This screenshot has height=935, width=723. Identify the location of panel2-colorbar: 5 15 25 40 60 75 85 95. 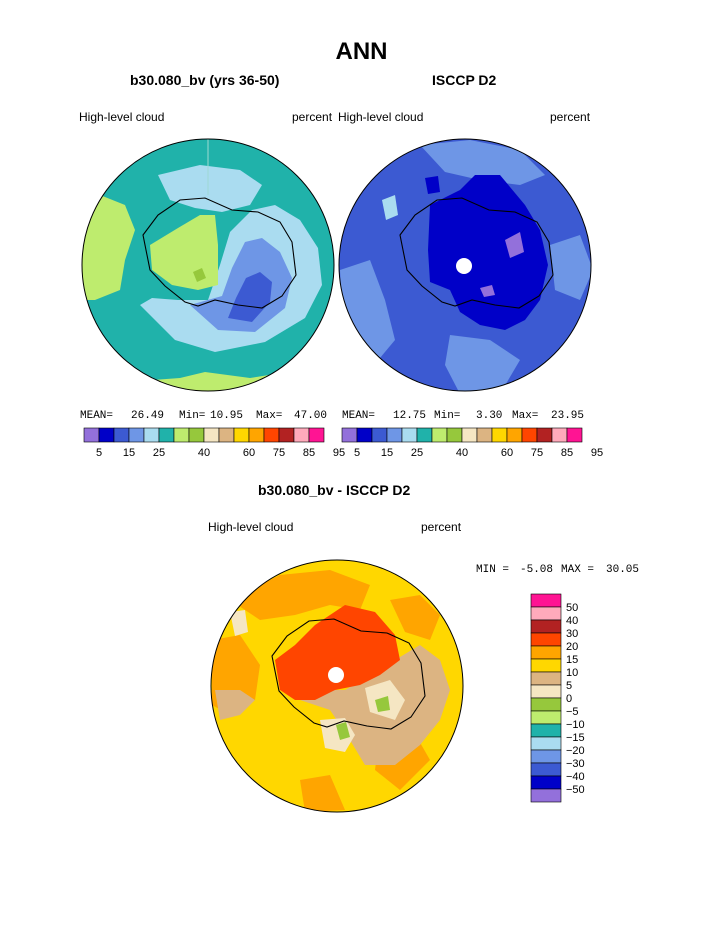
(472, 443).